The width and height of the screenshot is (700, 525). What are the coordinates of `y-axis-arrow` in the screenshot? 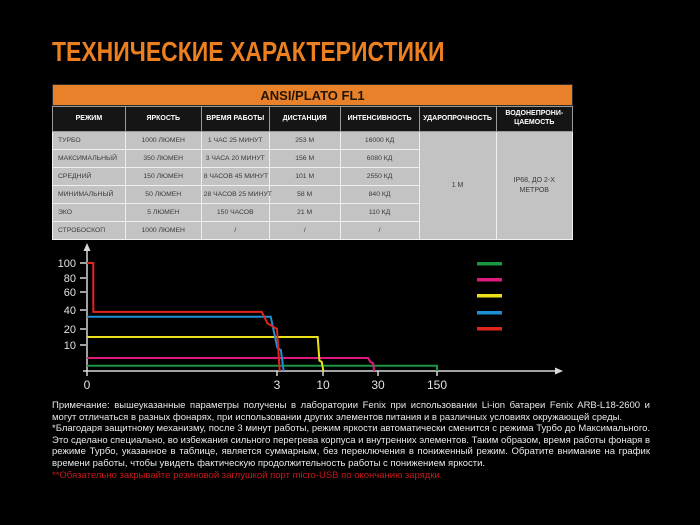 It's located at (87, 247).